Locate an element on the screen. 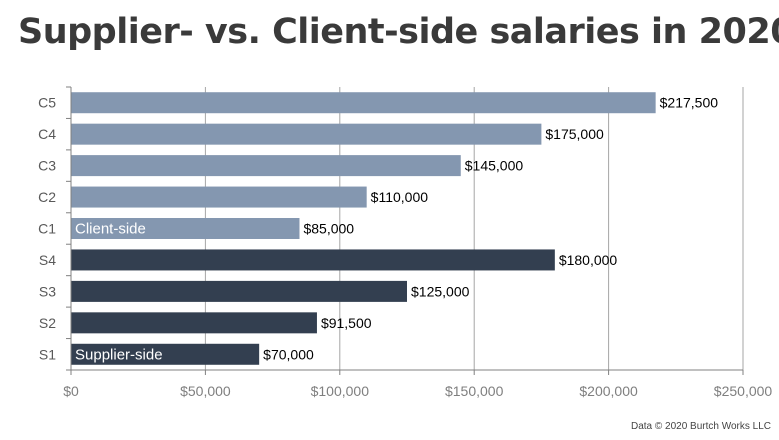  source-note: Data © 2020 Burtch Works LLC is located at coordinates (700, 426).